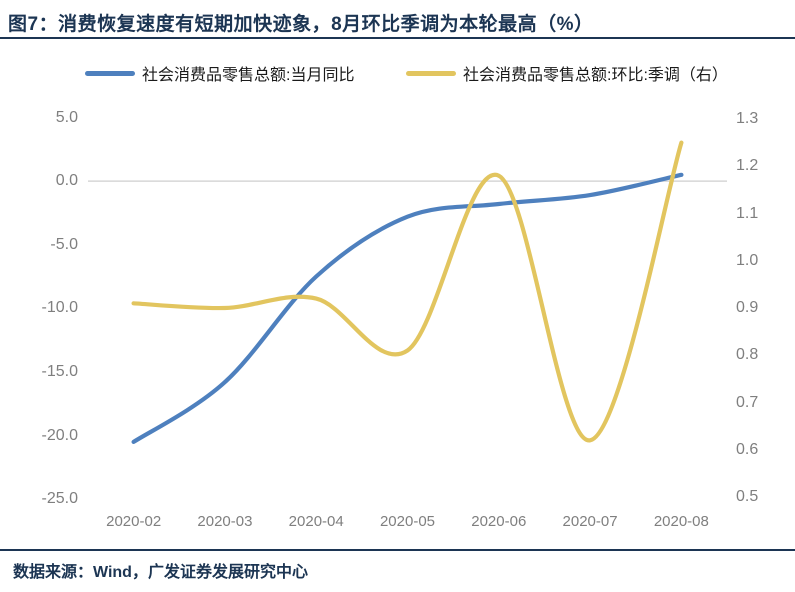 This screenshot has width=795, height=592. What do you see at coordinates (225, 521) in the screenshot?
I see `x-axis-tick-label: 2020-03` at bounding box center [225, 521].